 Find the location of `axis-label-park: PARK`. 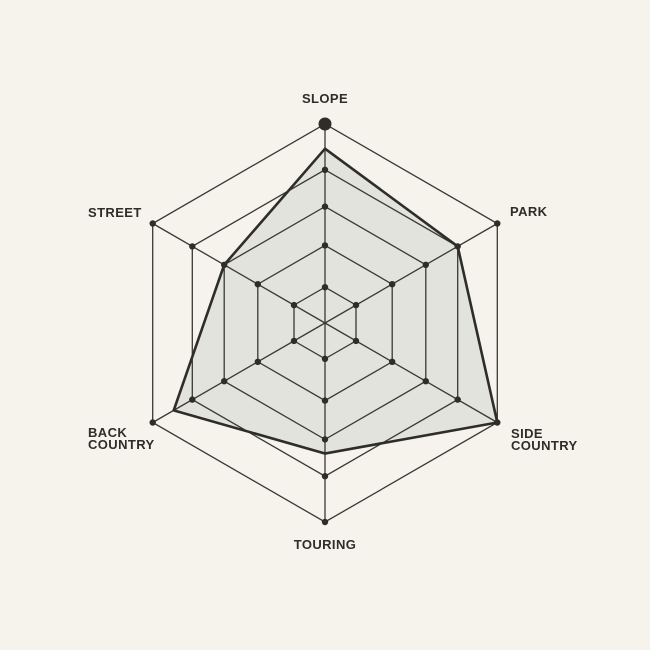

axis-label-park: PARK is located at coordinates (529, 211).